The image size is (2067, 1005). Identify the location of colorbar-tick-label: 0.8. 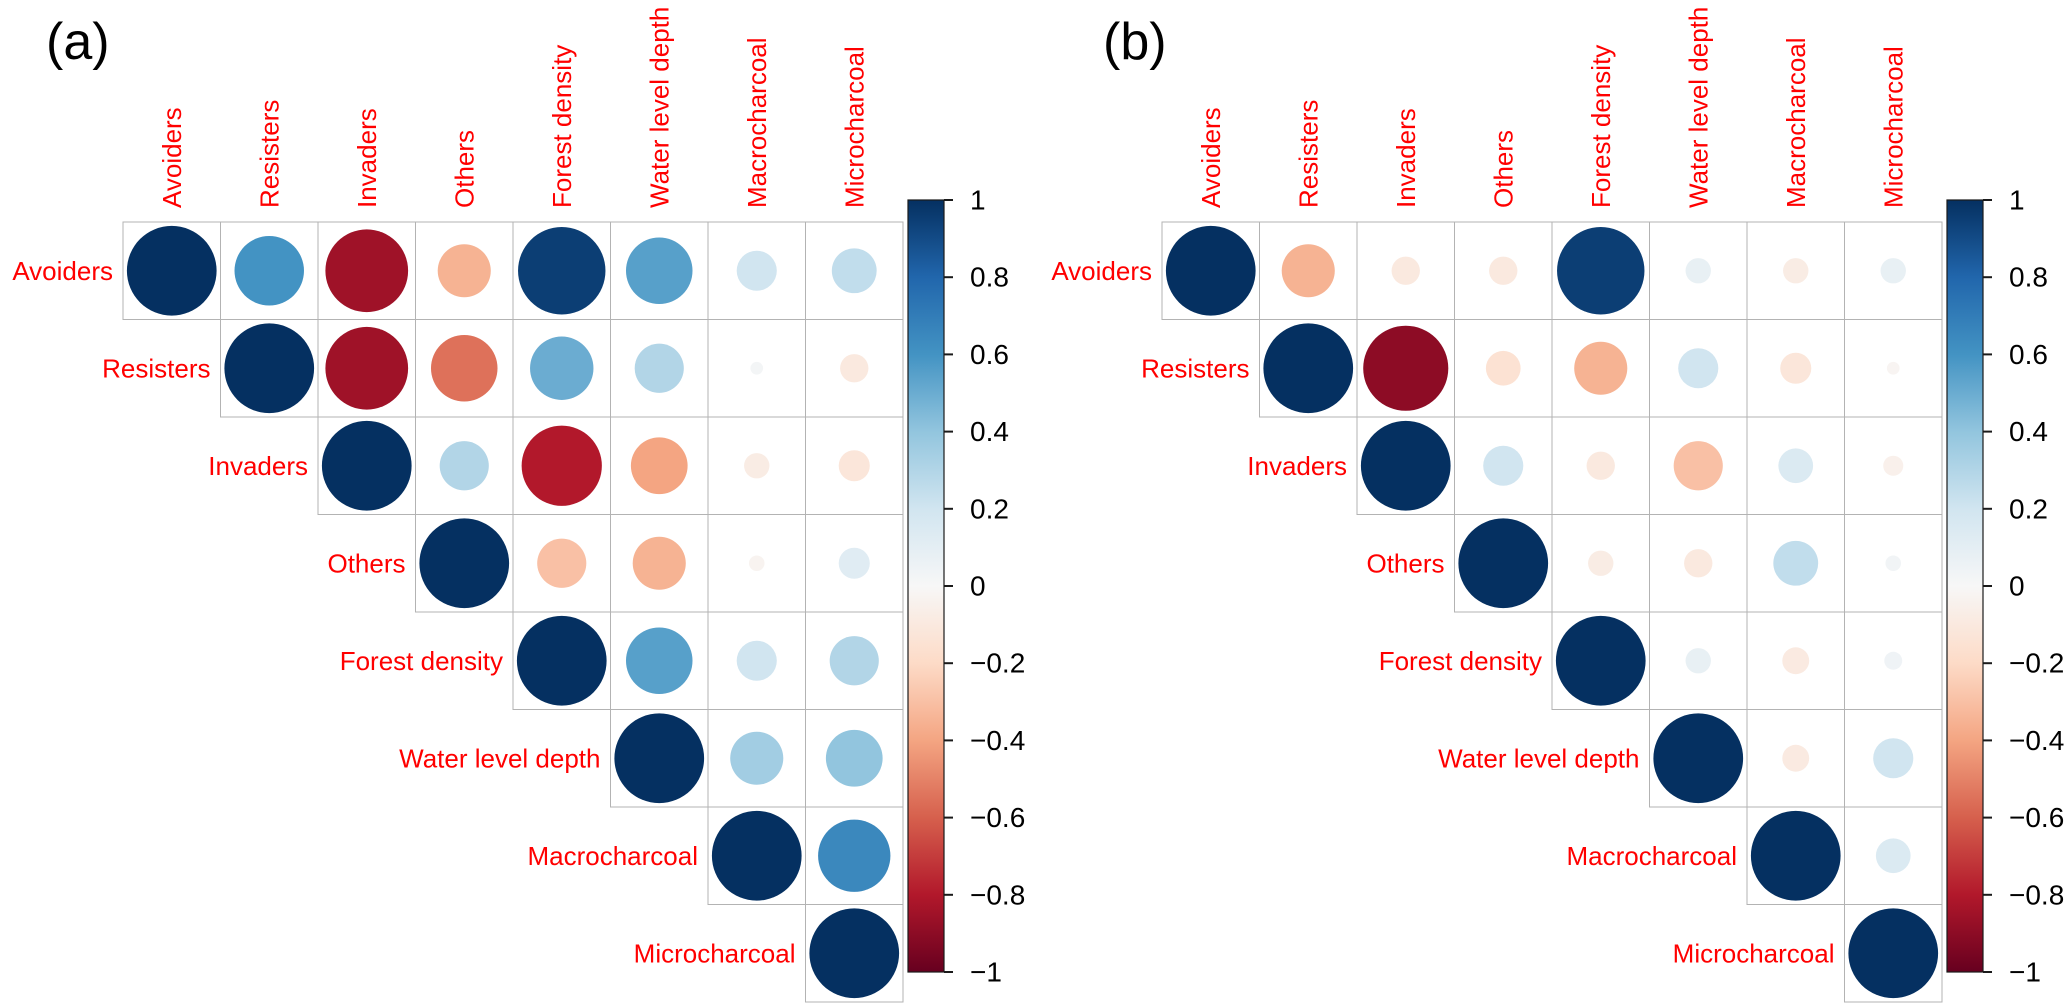
(989, 277).